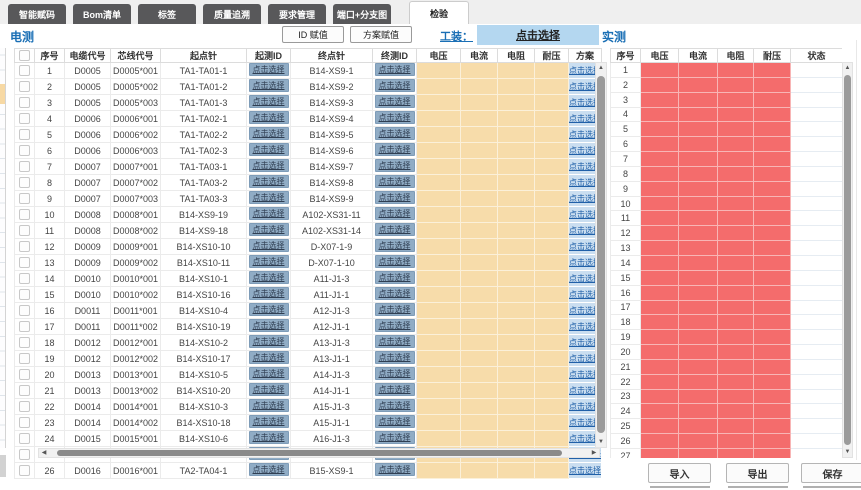 The height and width of the screenshot is (490, 861). Describe the element at coordinates (297, 14) in the screenshot. I see `tab-requirement-mgmt: 要求管理` at that location.